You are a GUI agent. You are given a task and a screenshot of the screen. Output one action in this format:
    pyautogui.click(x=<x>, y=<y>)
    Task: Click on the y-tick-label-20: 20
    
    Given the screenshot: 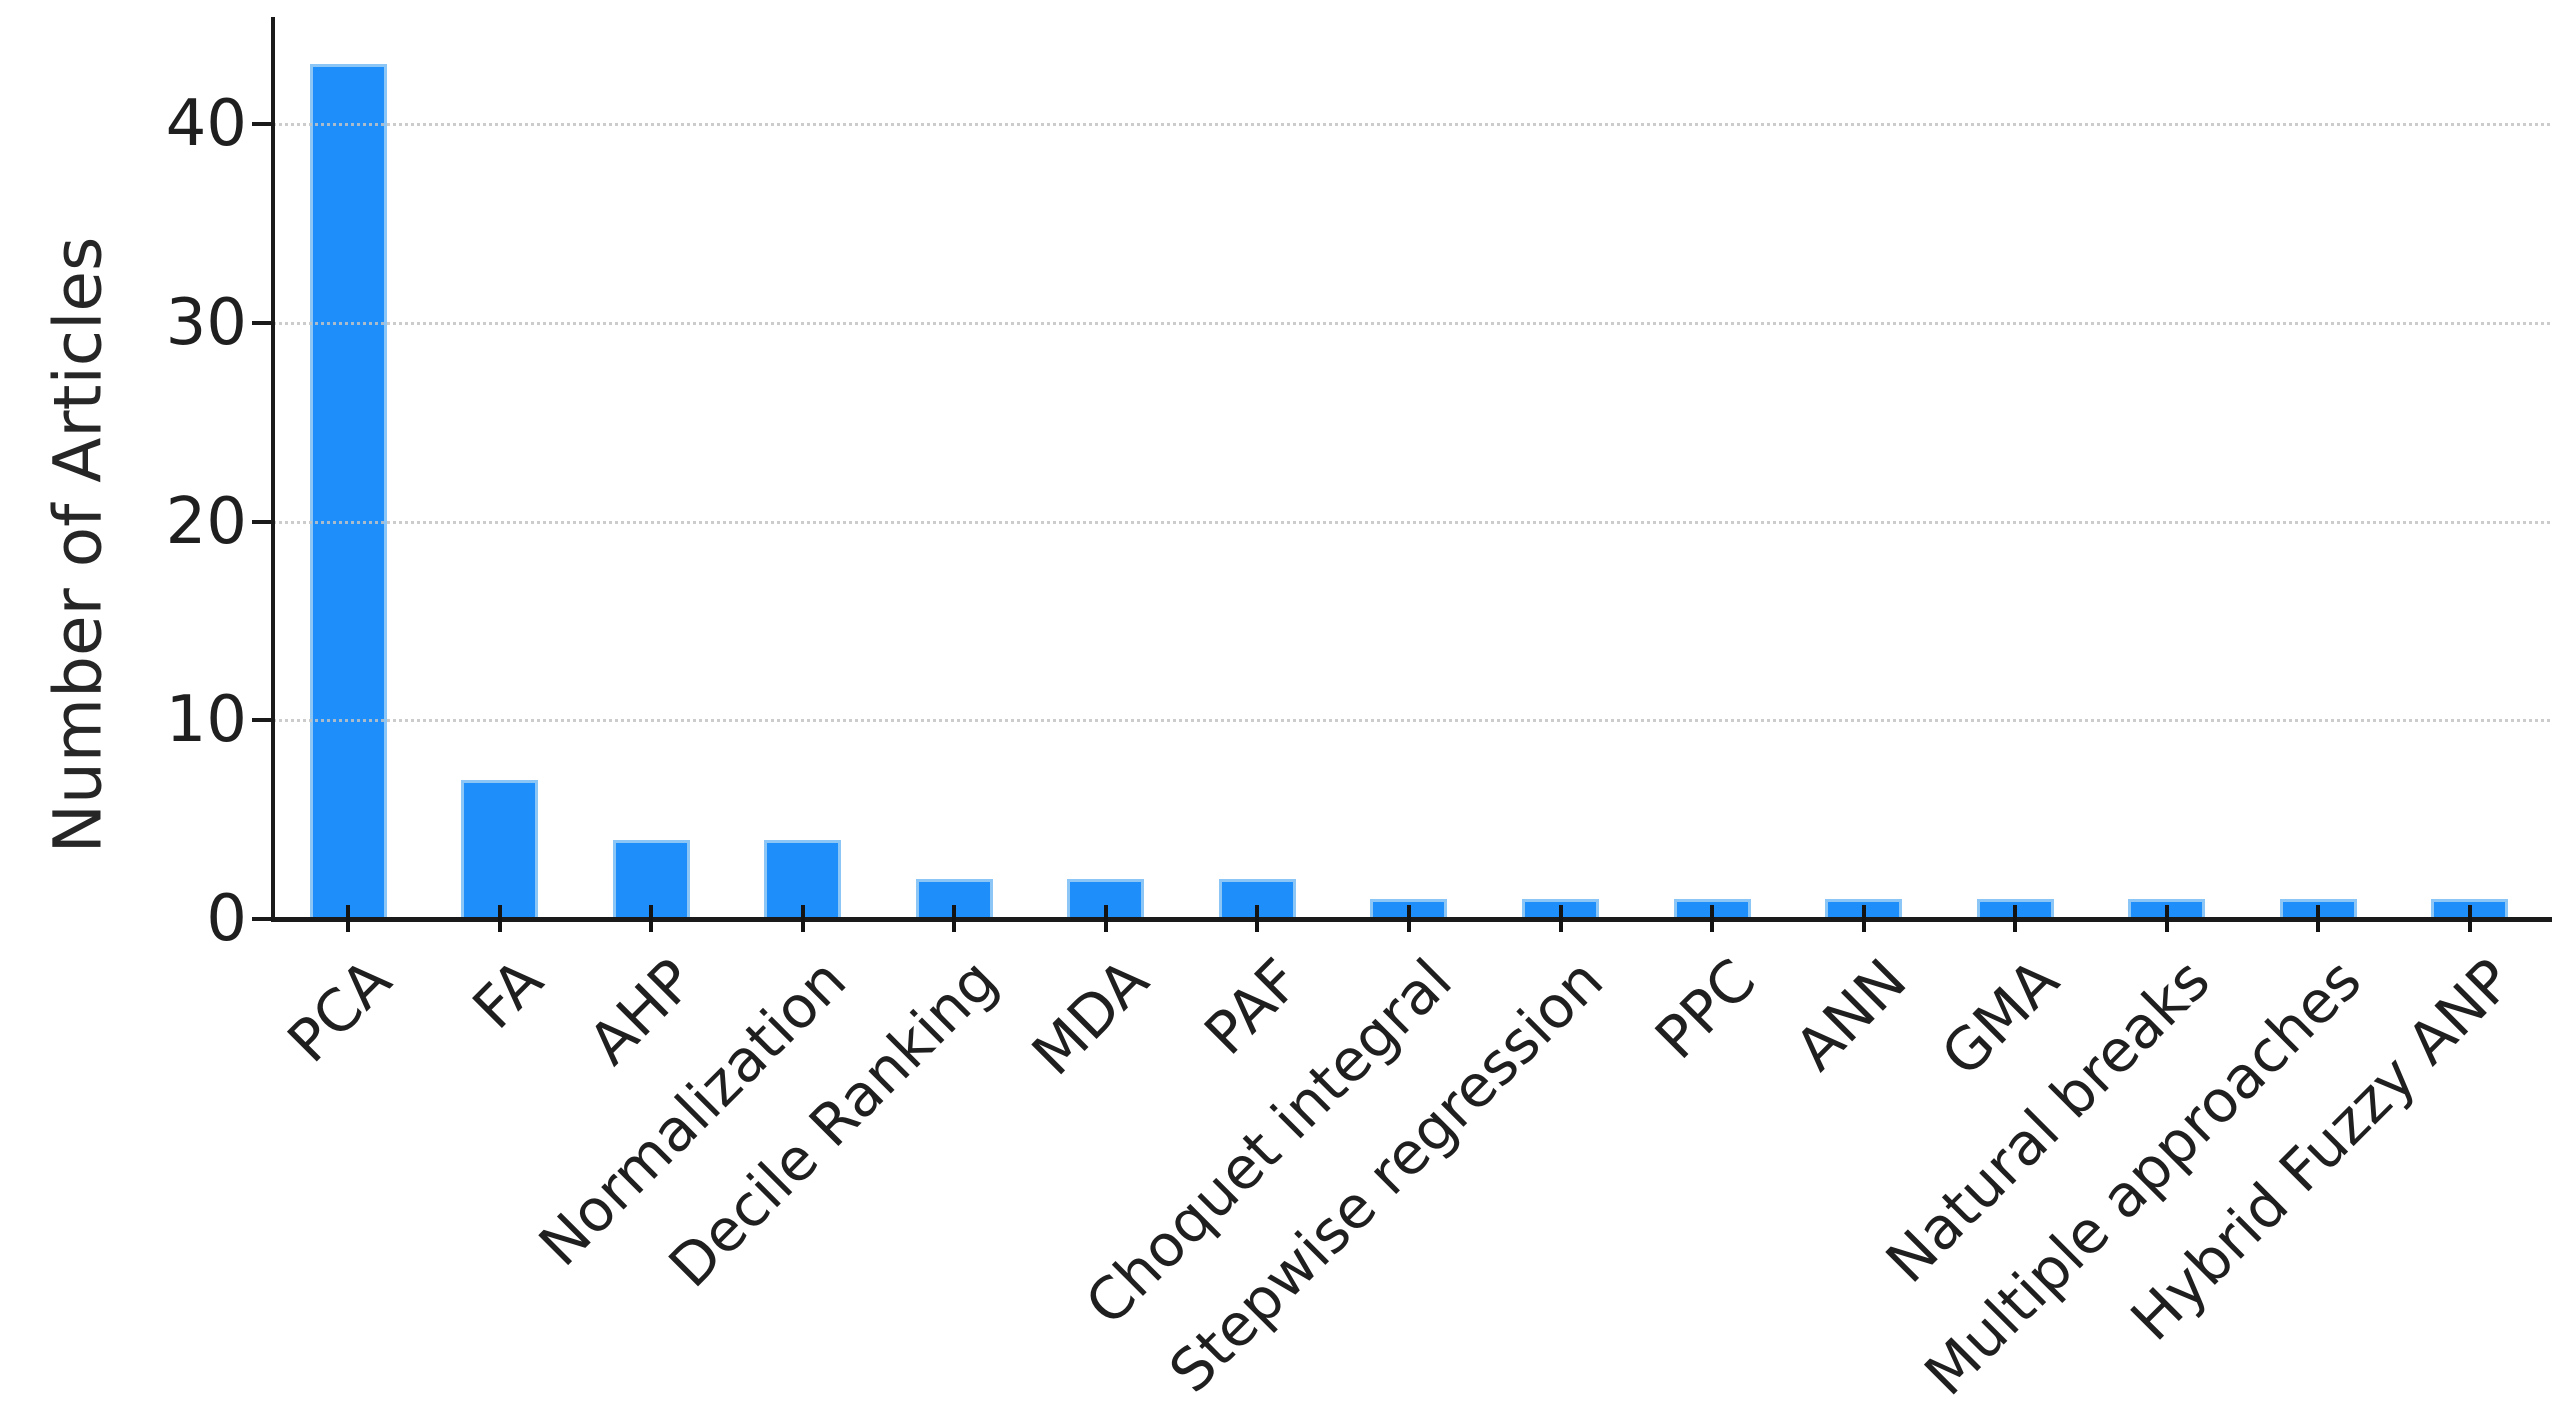 What is the action you would take?
    pyautogui.click(x=206, y=521)
    